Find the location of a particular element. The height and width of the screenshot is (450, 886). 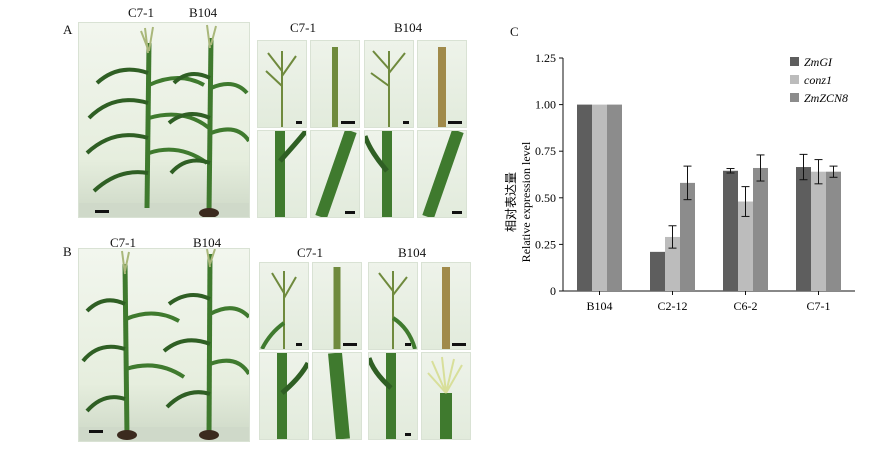

y-tick-label: 1.00 is located at coordinates (545, 105).